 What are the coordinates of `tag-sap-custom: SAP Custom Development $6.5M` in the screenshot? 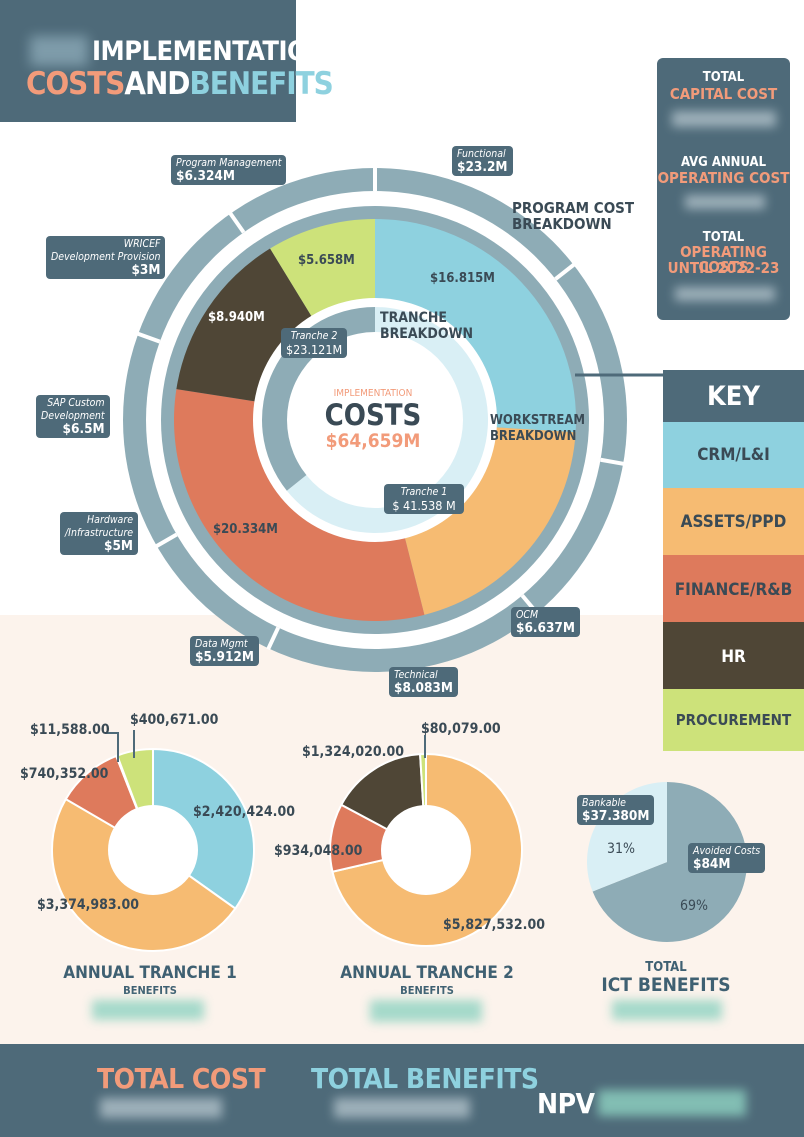 It's located at (73, 416).